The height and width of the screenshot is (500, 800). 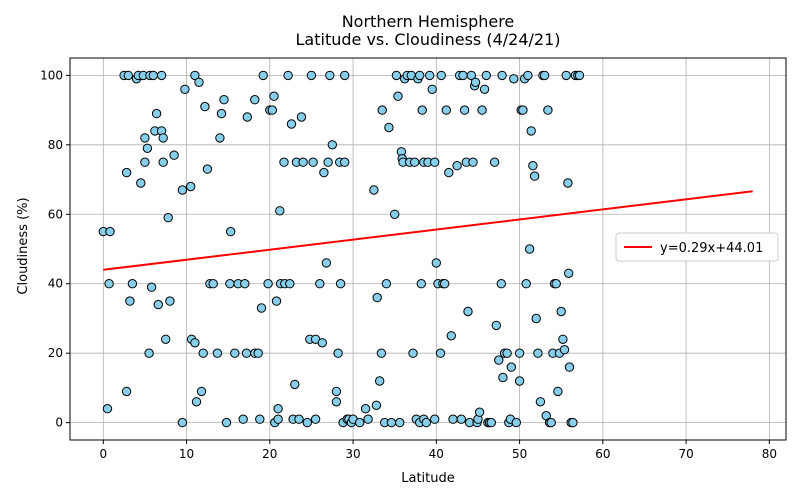 I want to click on x-axis-label: Latitude, so click(x=428, y=478).